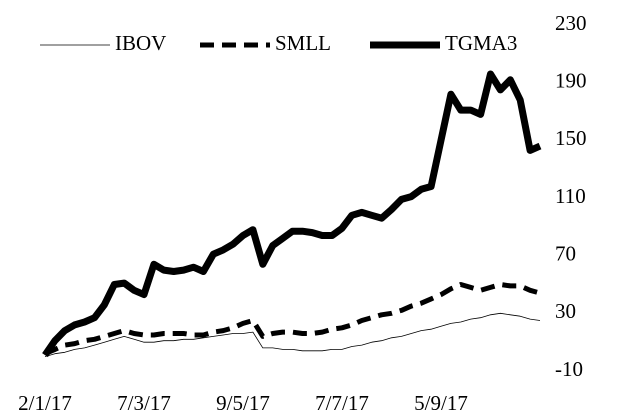 This screenshot has height=416, width=617. Describe the element at coordinates (481, 43) in the screenshot. I see `legend-label: TGMA3` at that location.